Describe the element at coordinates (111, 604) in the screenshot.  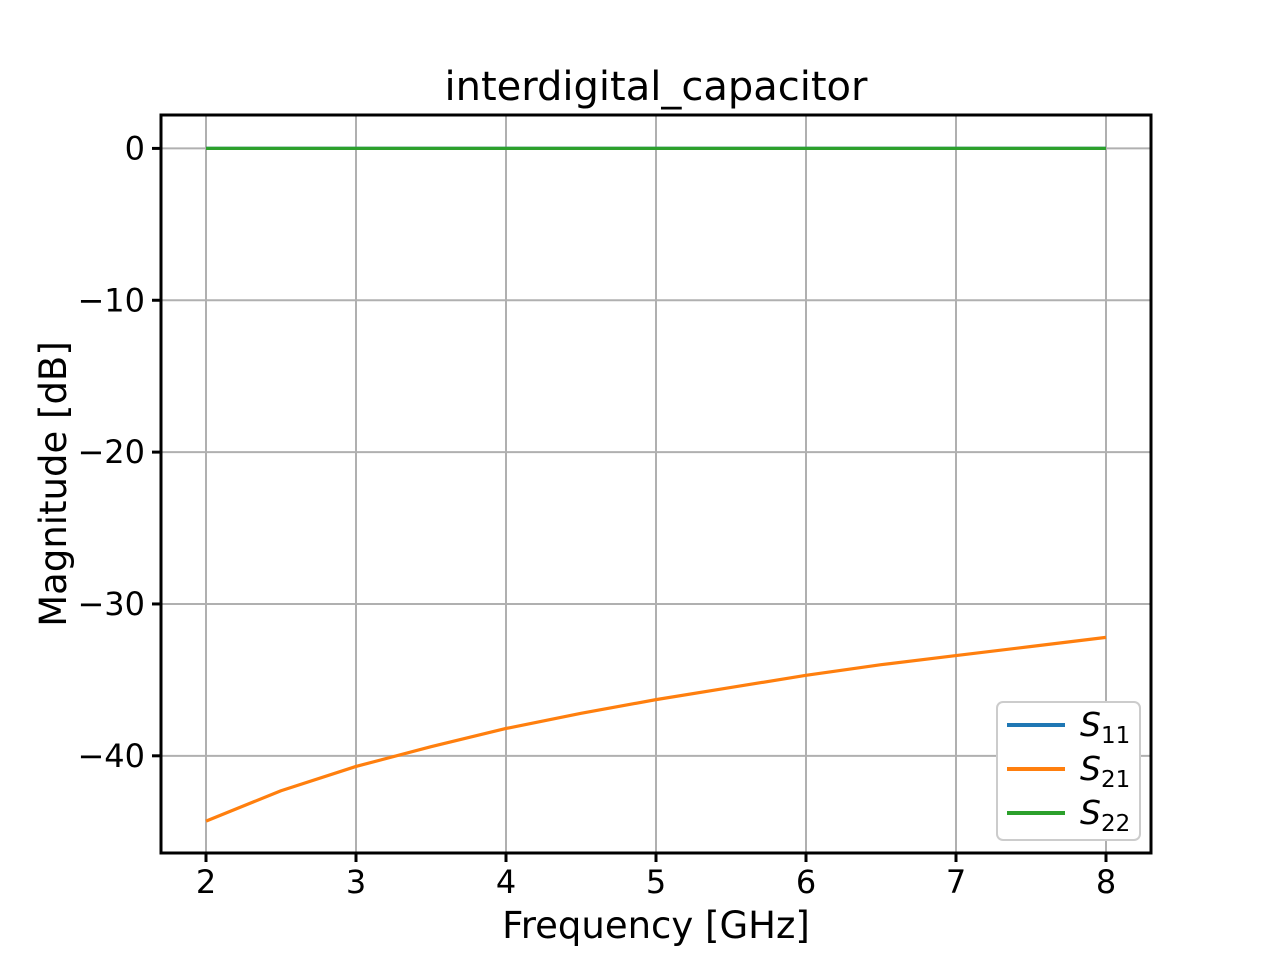
I see `y-tick-label--30: −30` at that location.